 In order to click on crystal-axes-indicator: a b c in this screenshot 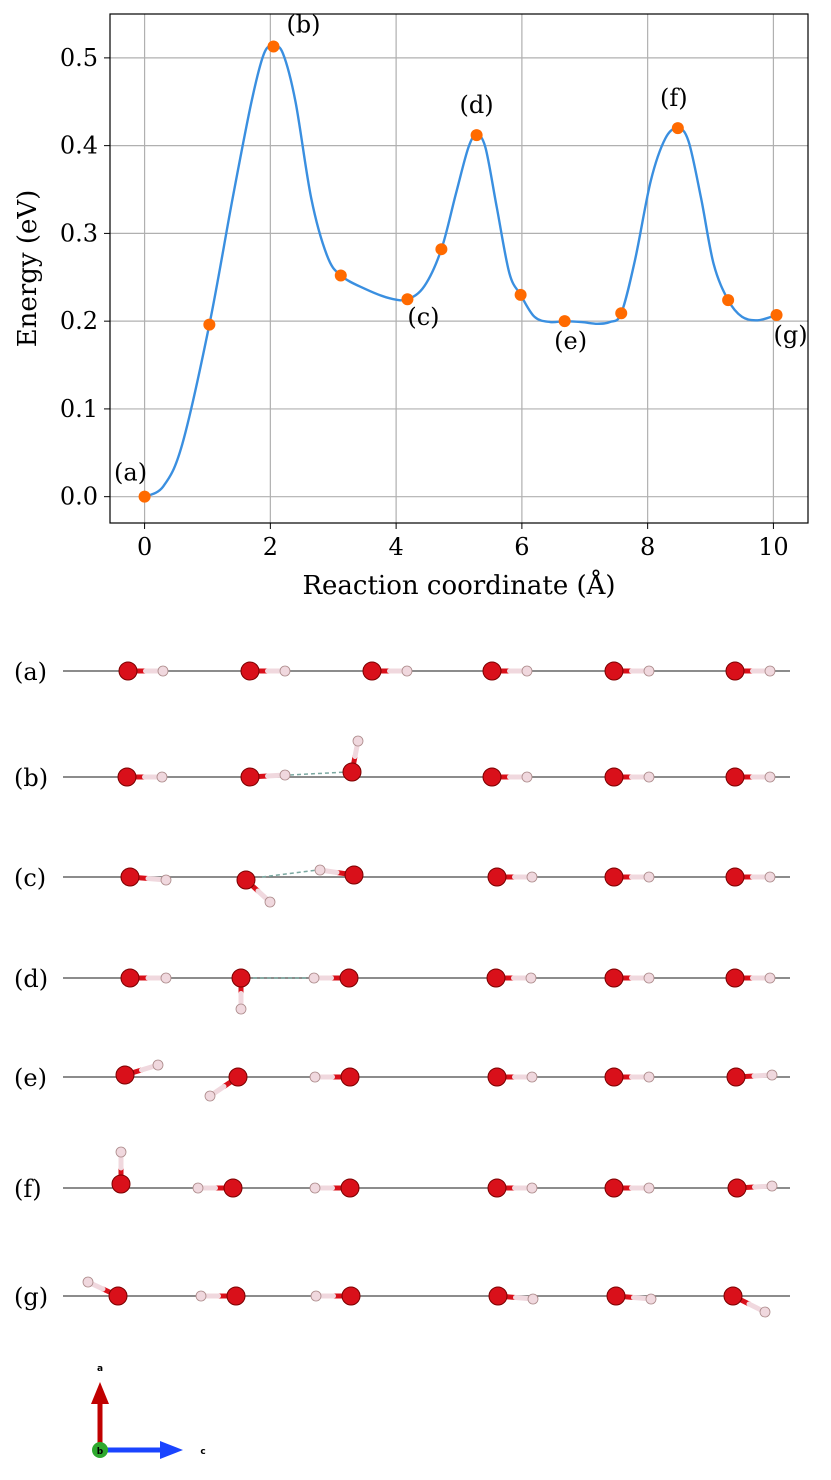, I will do `click(148, 1411)`.